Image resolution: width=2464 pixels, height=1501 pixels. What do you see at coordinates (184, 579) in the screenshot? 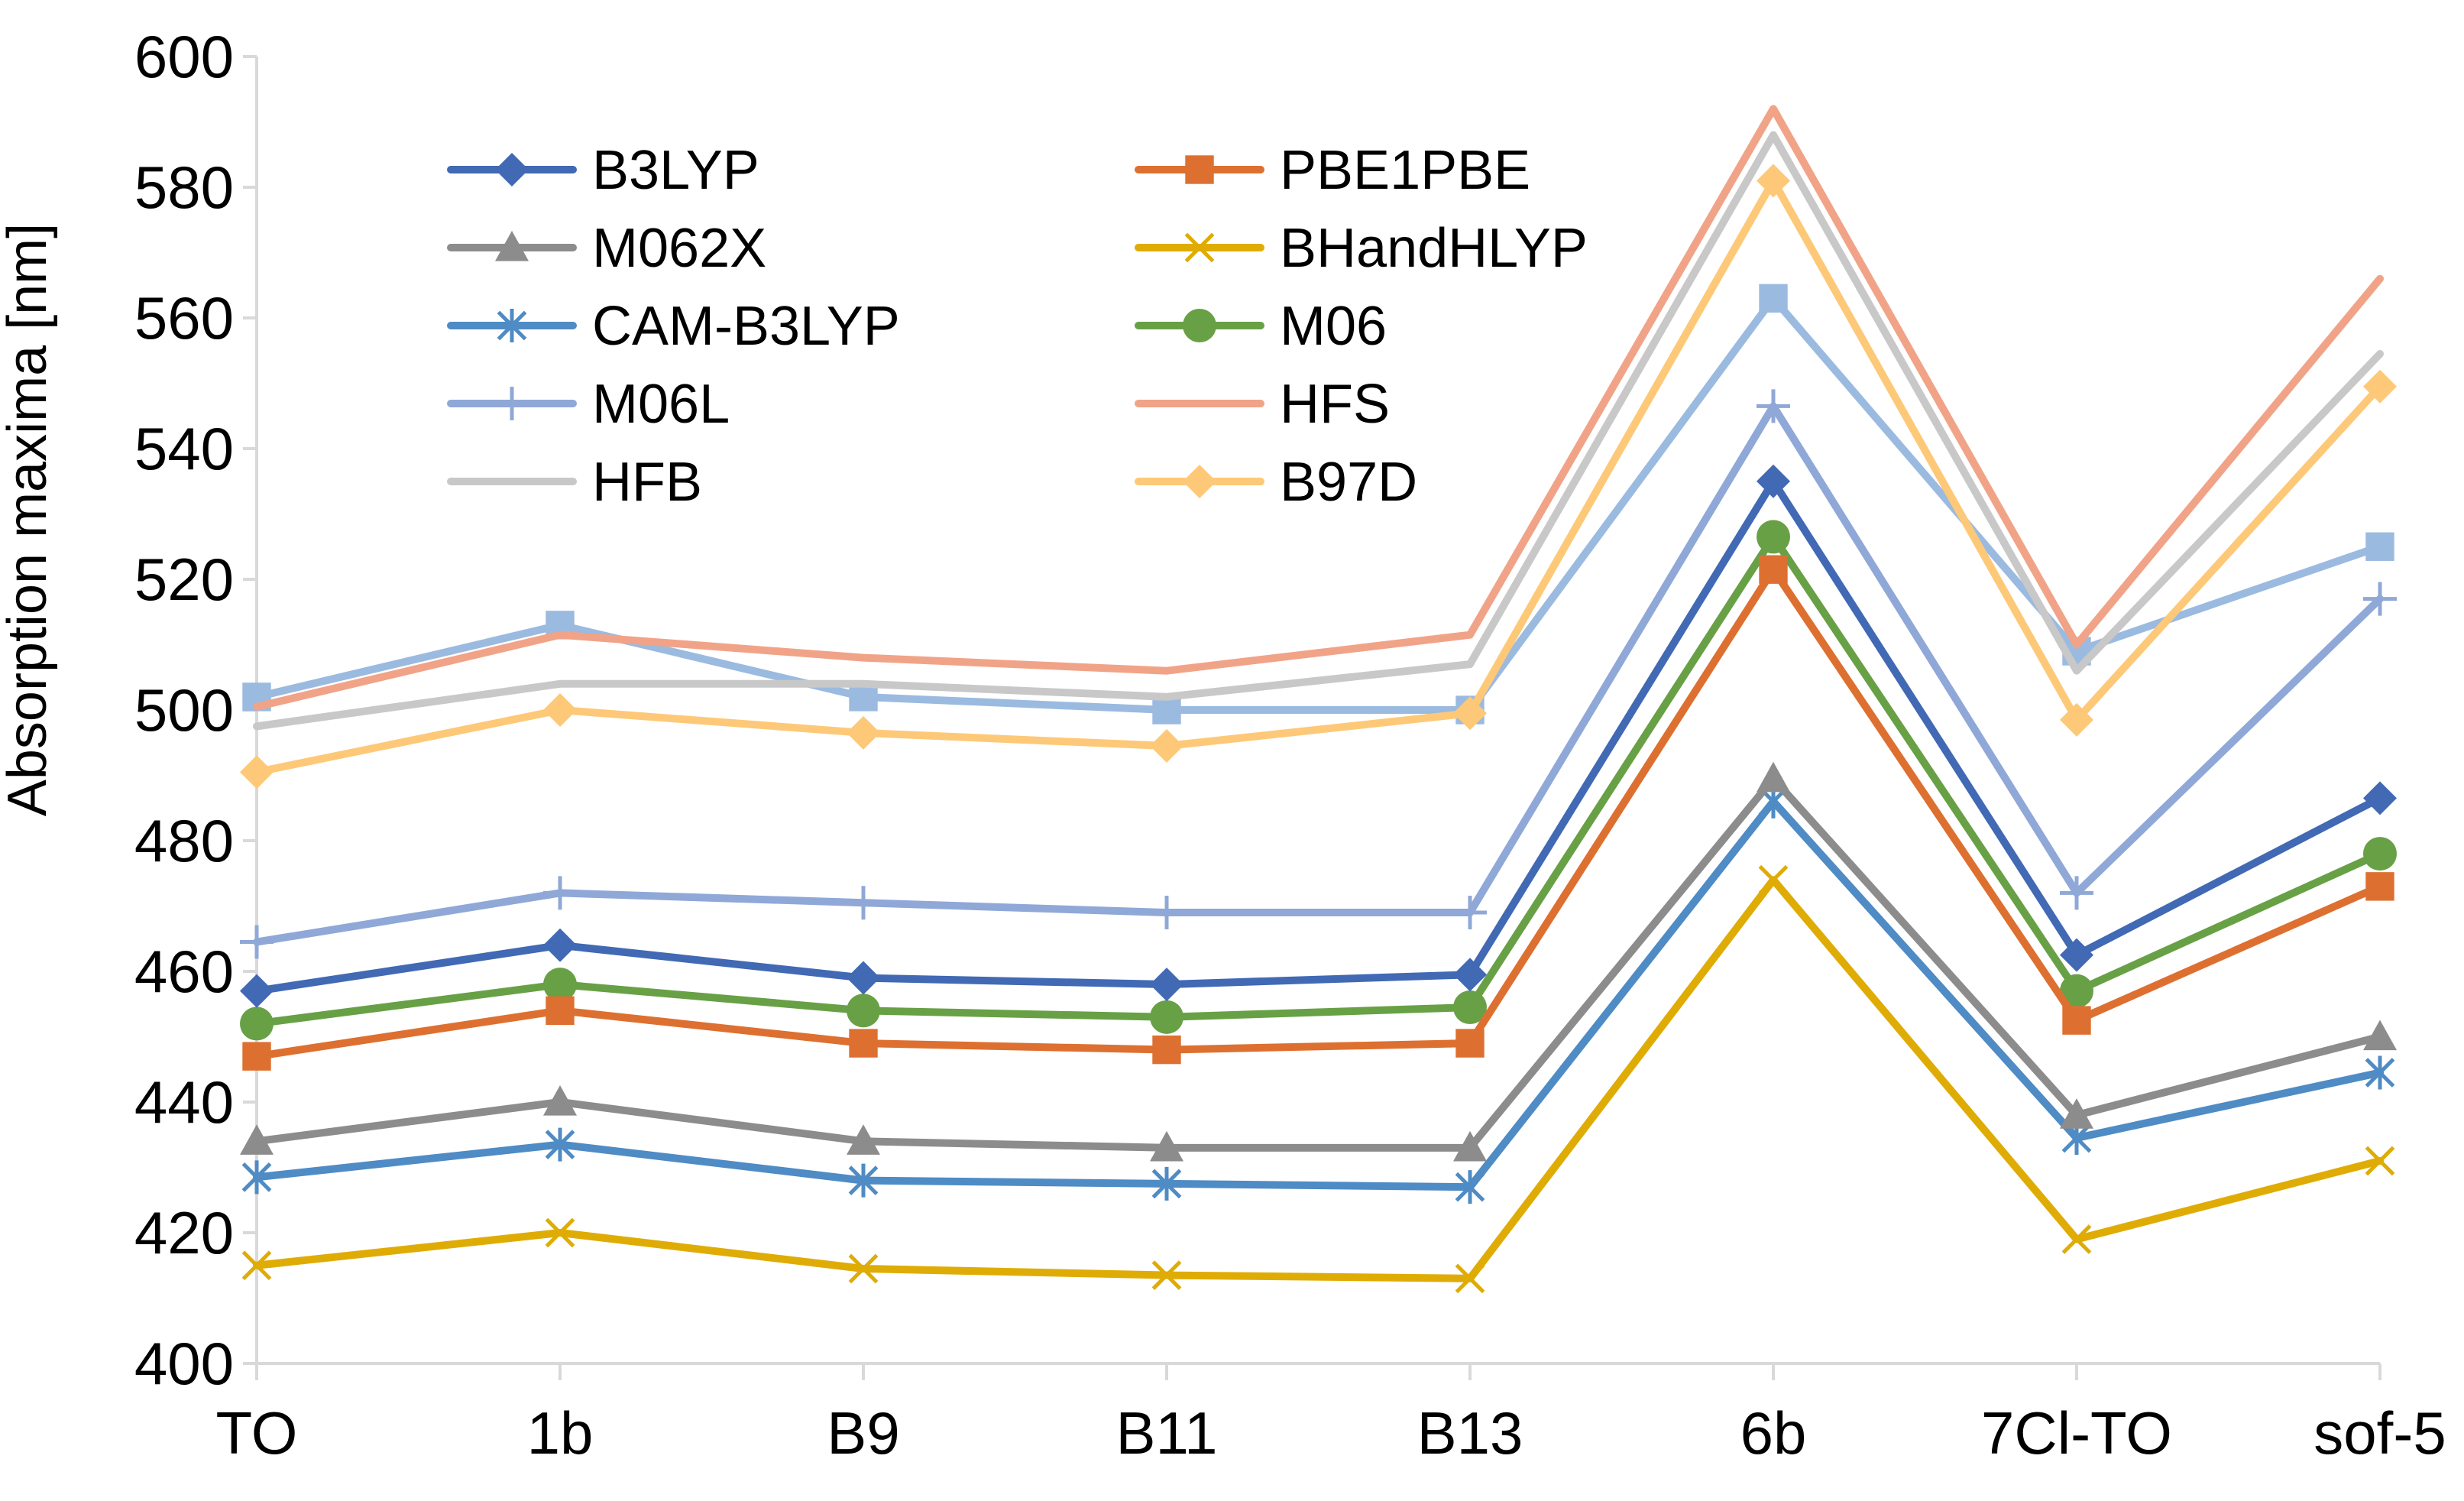
I see `y-tick-label: 520` at bounding box center [184, 579].